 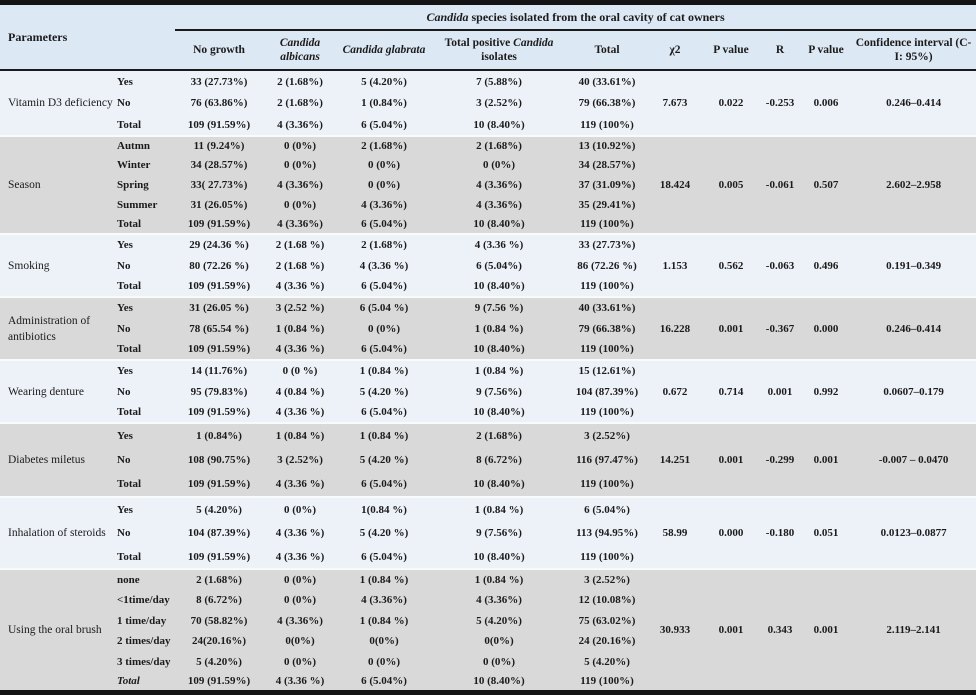 What do you see at coordinates (780, 533) in the screenshot?
I see `stat-r: -0.180` at bounding box center [780, 533].